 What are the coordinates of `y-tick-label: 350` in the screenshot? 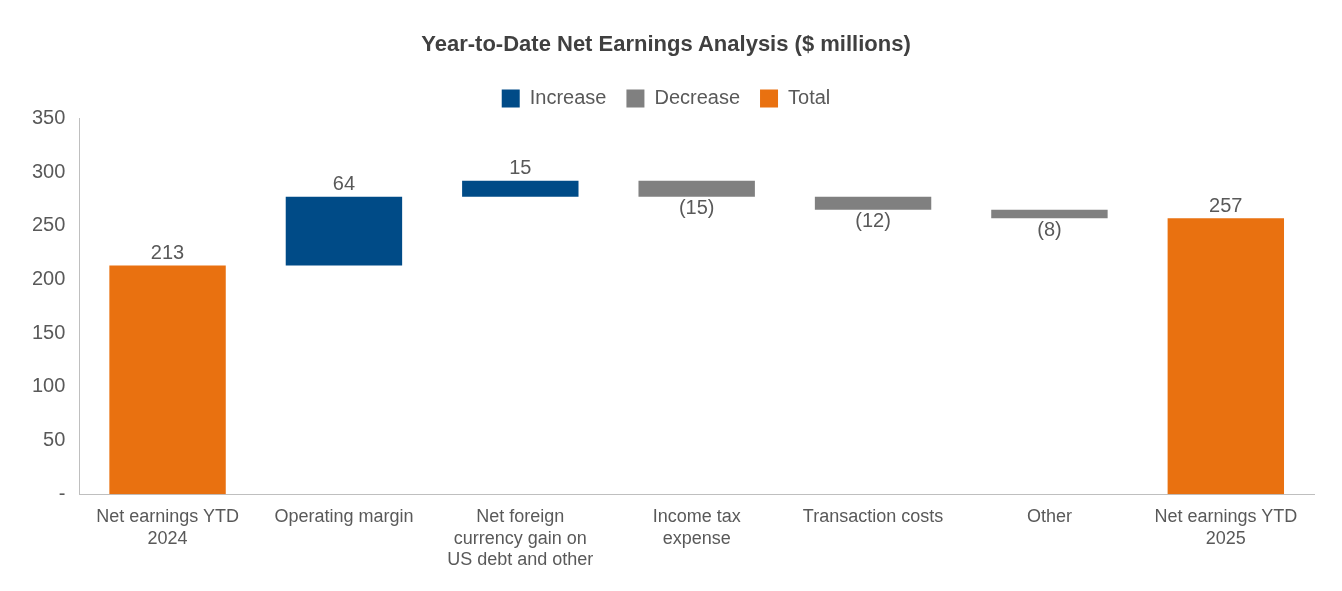 It's located at (48, 116).